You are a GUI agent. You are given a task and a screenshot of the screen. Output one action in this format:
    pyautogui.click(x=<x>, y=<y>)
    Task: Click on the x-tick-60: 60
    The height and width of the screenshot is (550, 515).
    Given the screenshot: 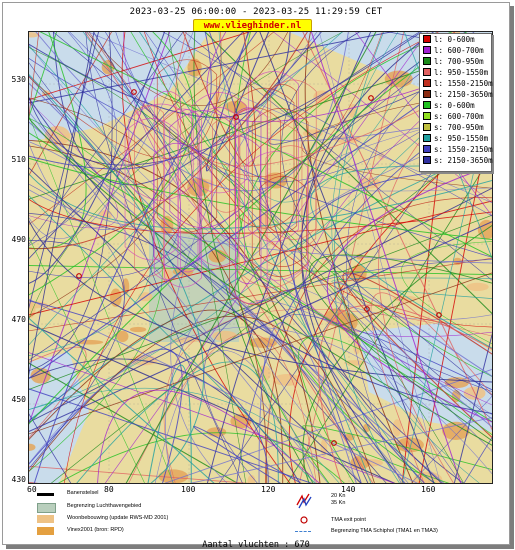 What is the action you would take?
    pyautogui.click(x=32, y=489)
    